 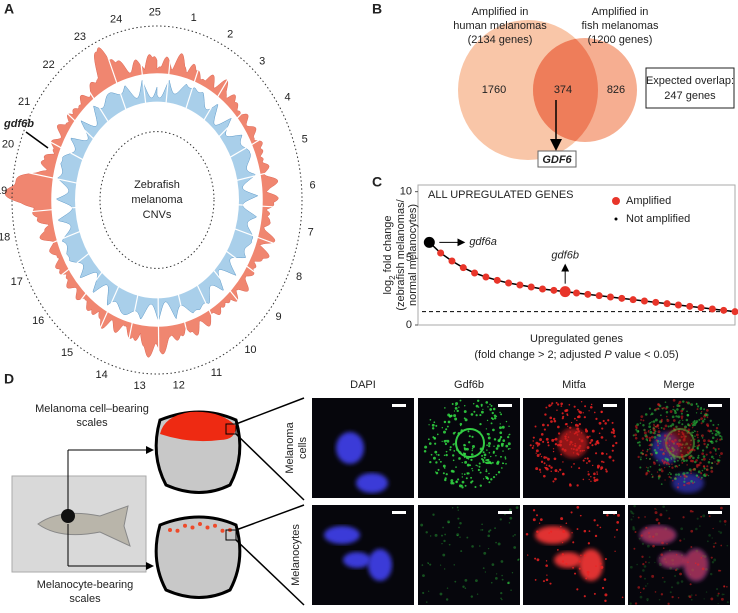 I want to click on column-header: Gdf6b, so click(x=469, y=385).